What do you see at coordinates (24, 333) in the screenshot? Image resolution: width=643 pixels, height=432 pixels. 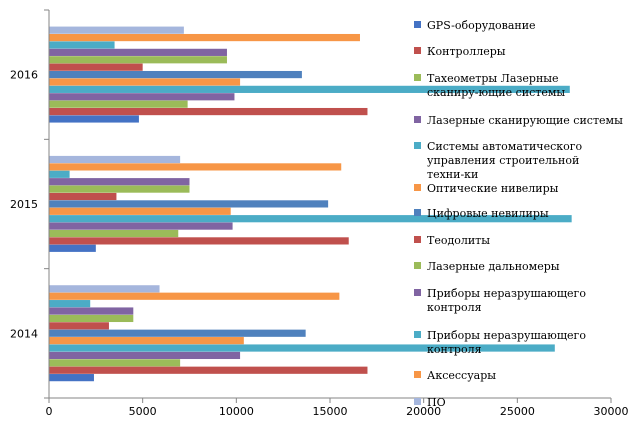 I see `category-label-2014: 2014` at bounding box center [24, 333].